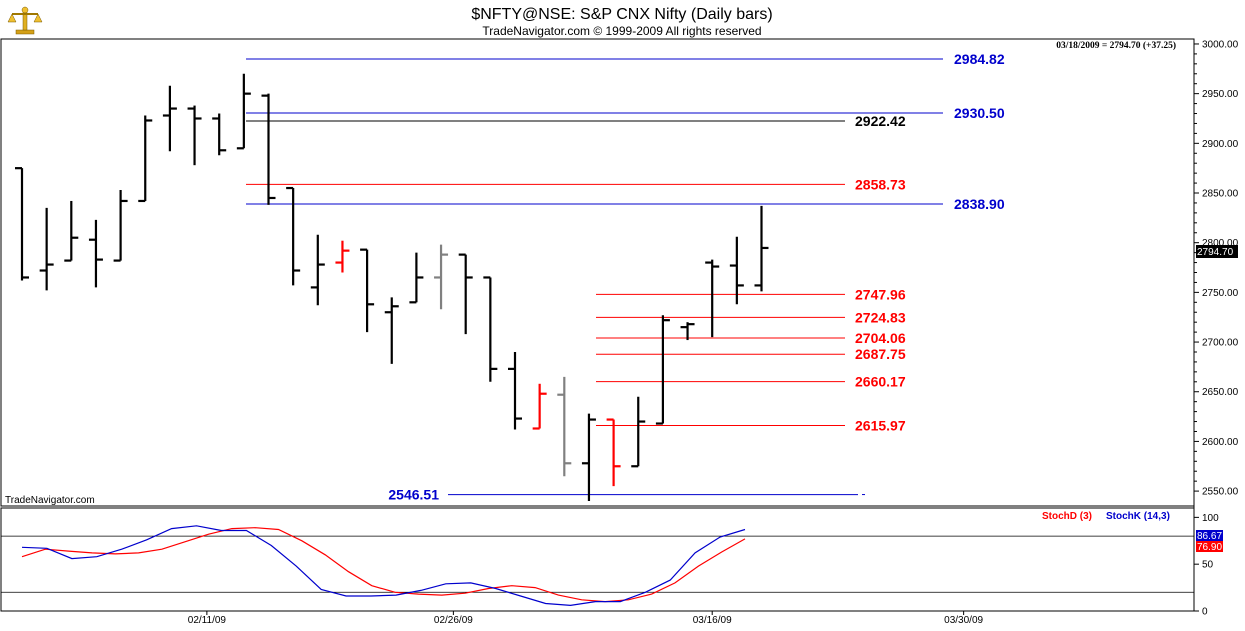 Image resolution: width=1245 pixels, height=631 pixels. What do you see at coordinates (1220, 243) in the screenshot?
I see `price-tick-label-5: 2800.00` at bounding box center [1220, 243].